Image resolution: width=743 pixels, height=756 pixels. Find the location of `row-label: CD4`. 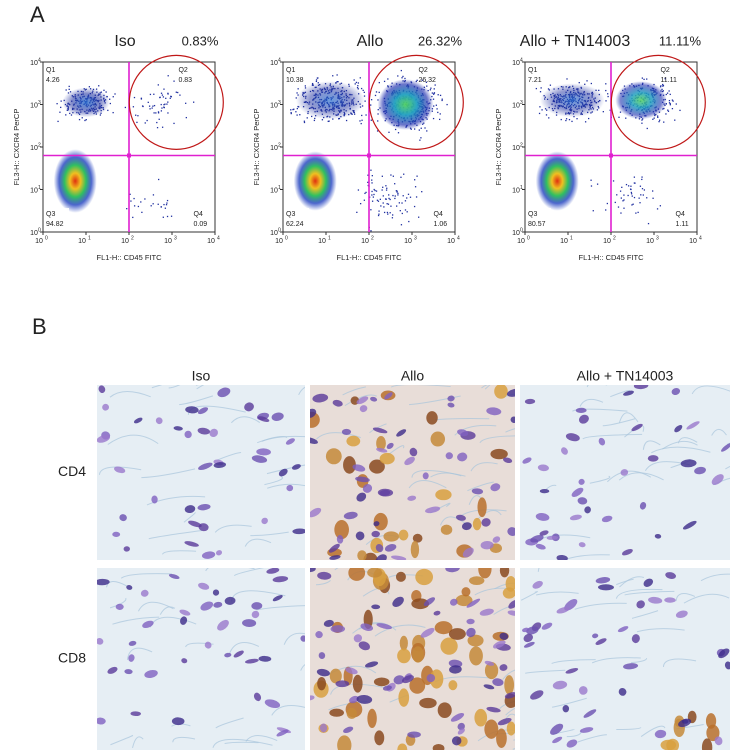

row-label: CD4 is located at coordinates (72, 471).